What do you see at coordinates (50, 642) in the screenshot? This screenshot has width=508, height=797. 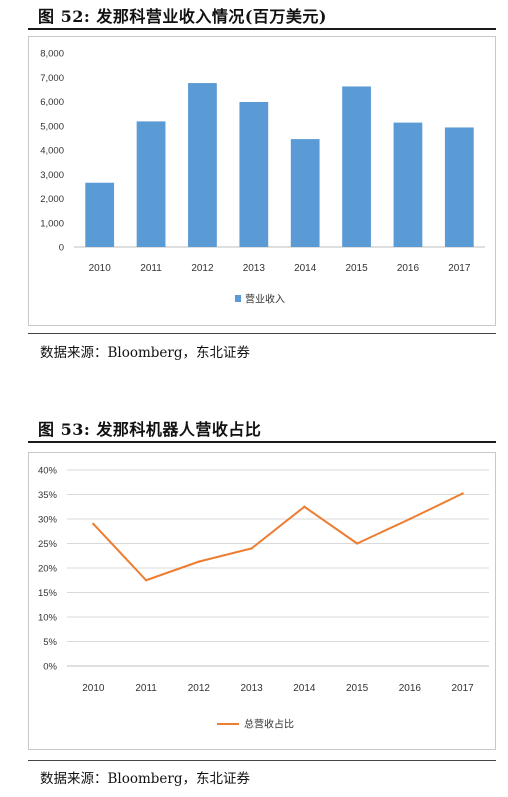 I see `y-tick-label: 5%` at bounding box center [50, 642].